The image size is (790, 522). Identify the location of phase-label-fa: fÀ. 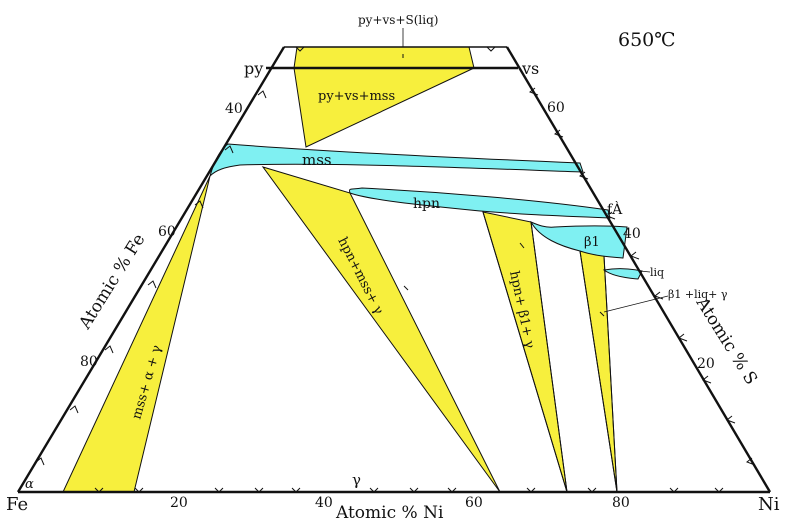
(615, 209).